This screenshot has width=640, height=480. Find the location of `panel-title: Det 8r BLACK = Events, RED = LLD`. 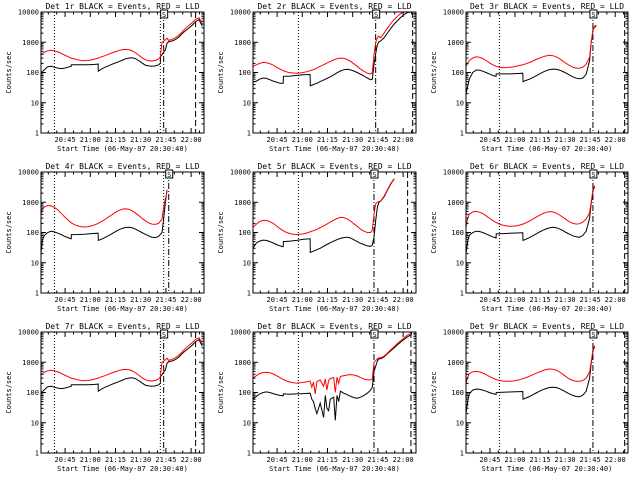

panel-title: Det 8r BLACK = Events, RED = LLD is located at coordinates (334, 326).